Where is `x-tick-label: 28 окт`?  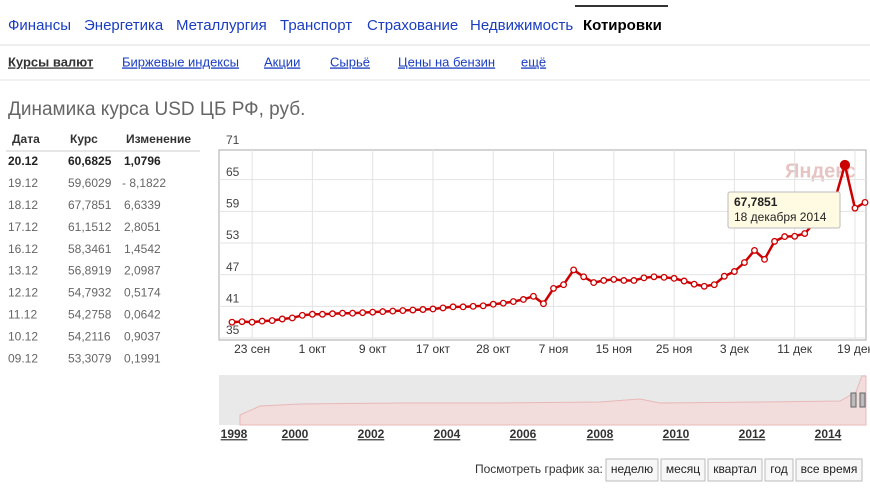 x-tick-label: 28 окт is located at coordinates (493, 349).